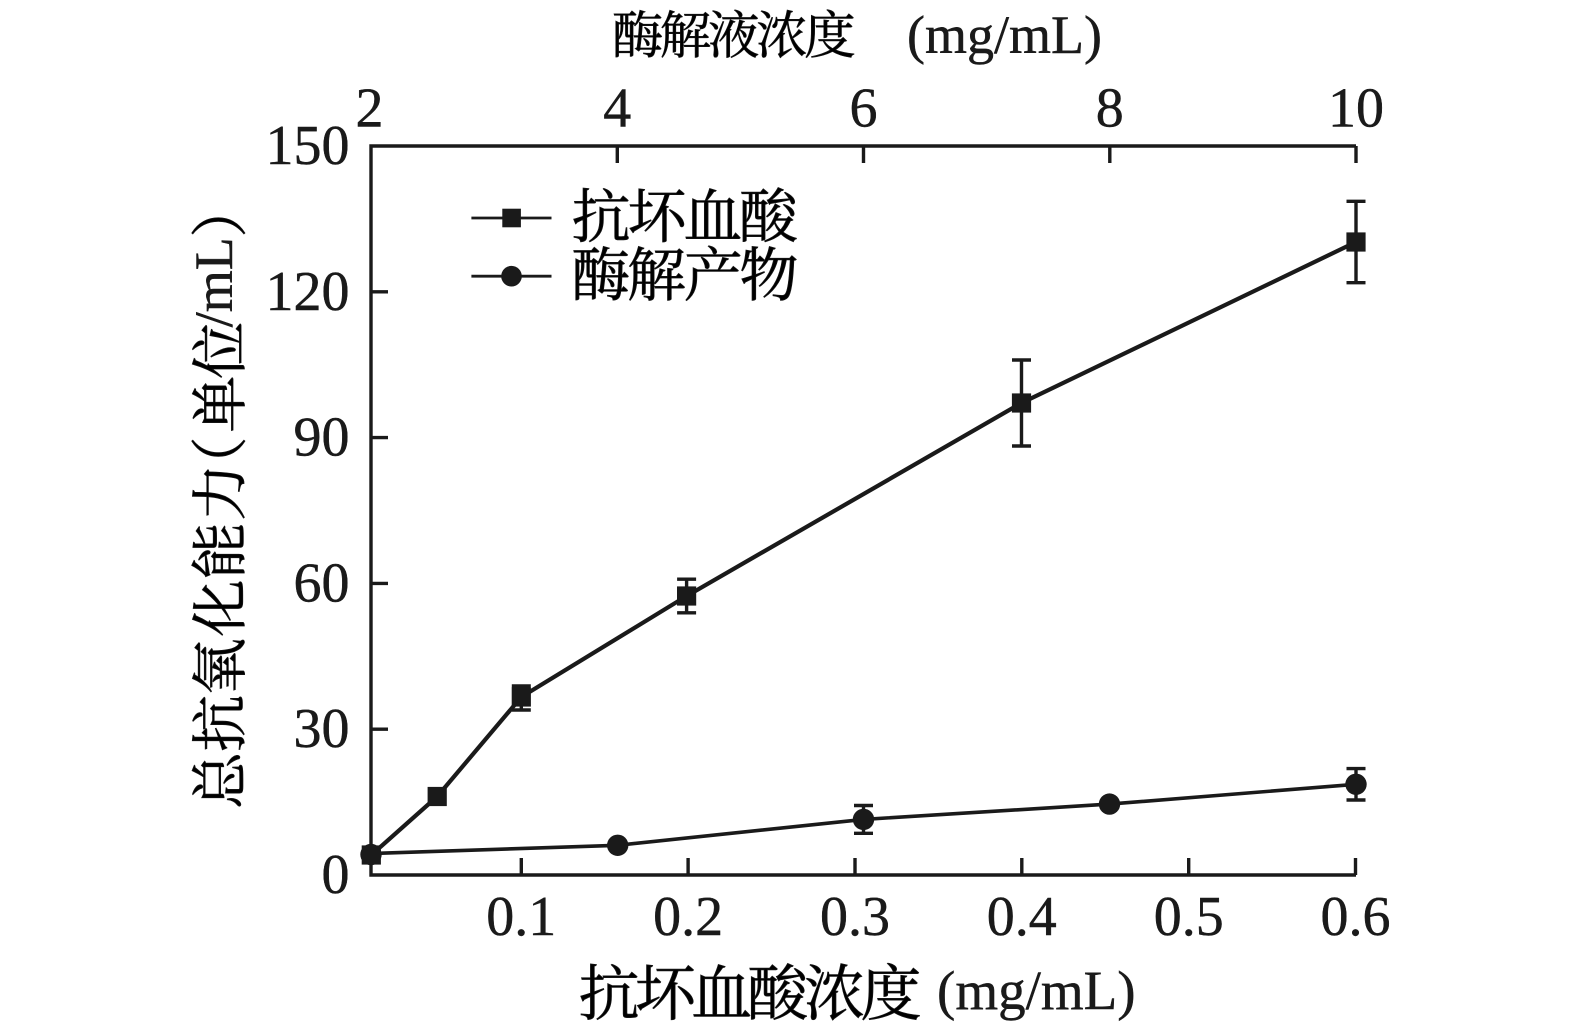  What do you see at coordinates (864, 109) in the screenshot?
I see `svg-text: 6` at bounding box center [864, 109].